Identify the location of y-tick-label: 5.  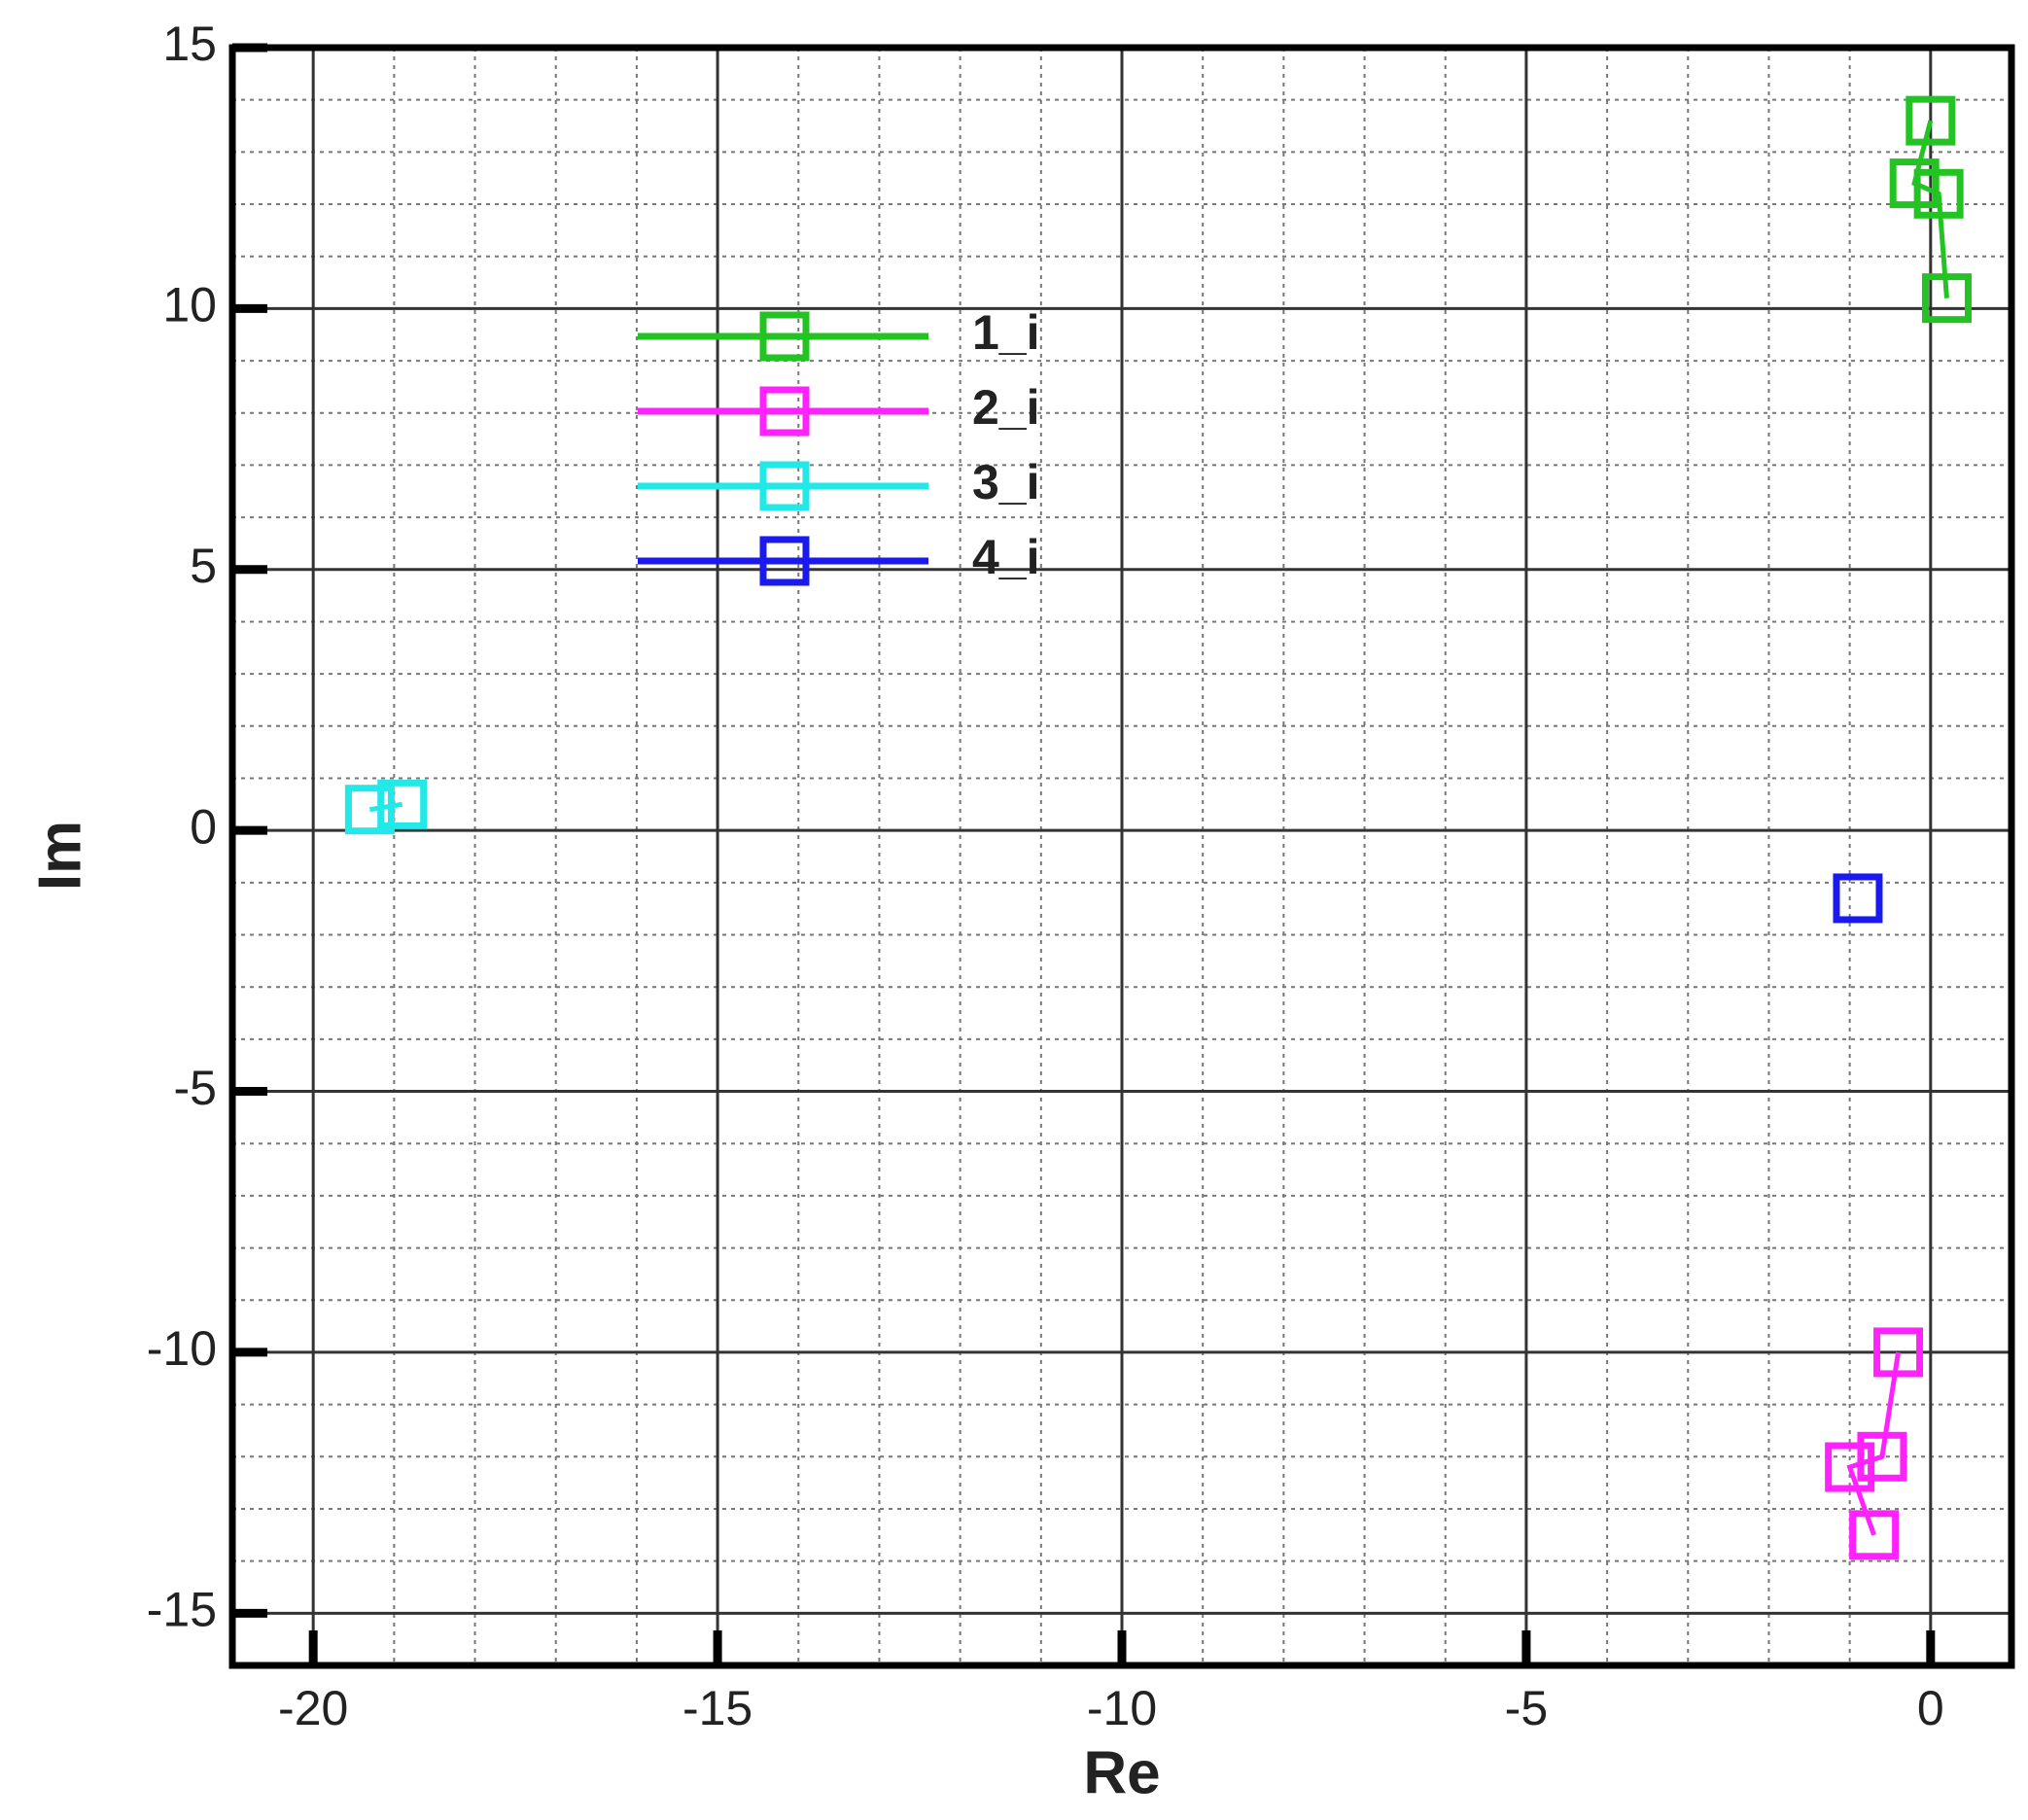
(204, 566).